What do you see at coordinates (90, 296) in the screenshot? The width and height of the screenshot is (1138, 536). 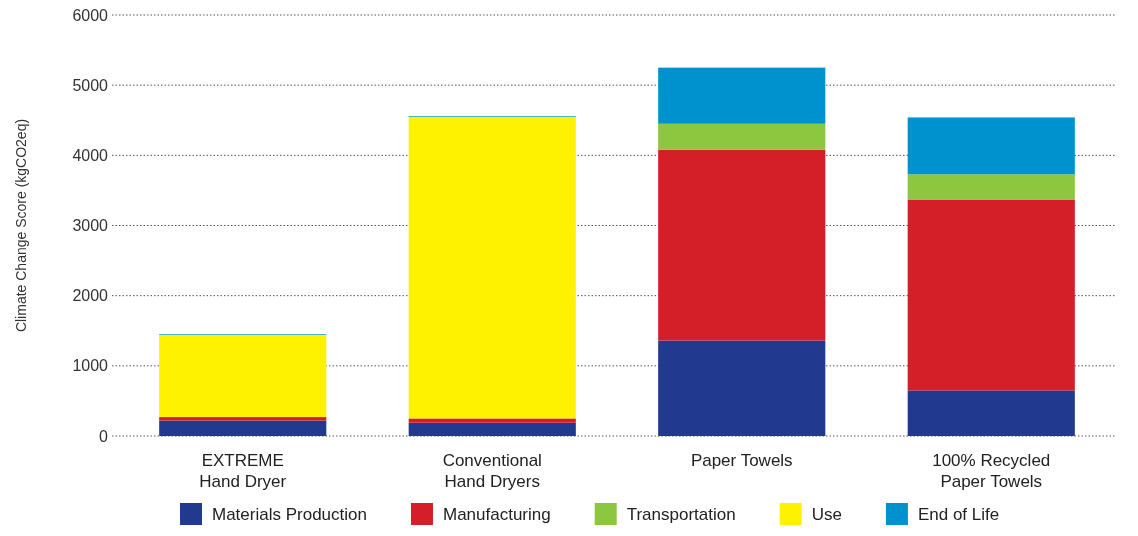 I see `y-tick-label: 2000` at bounding box center [90, 296].